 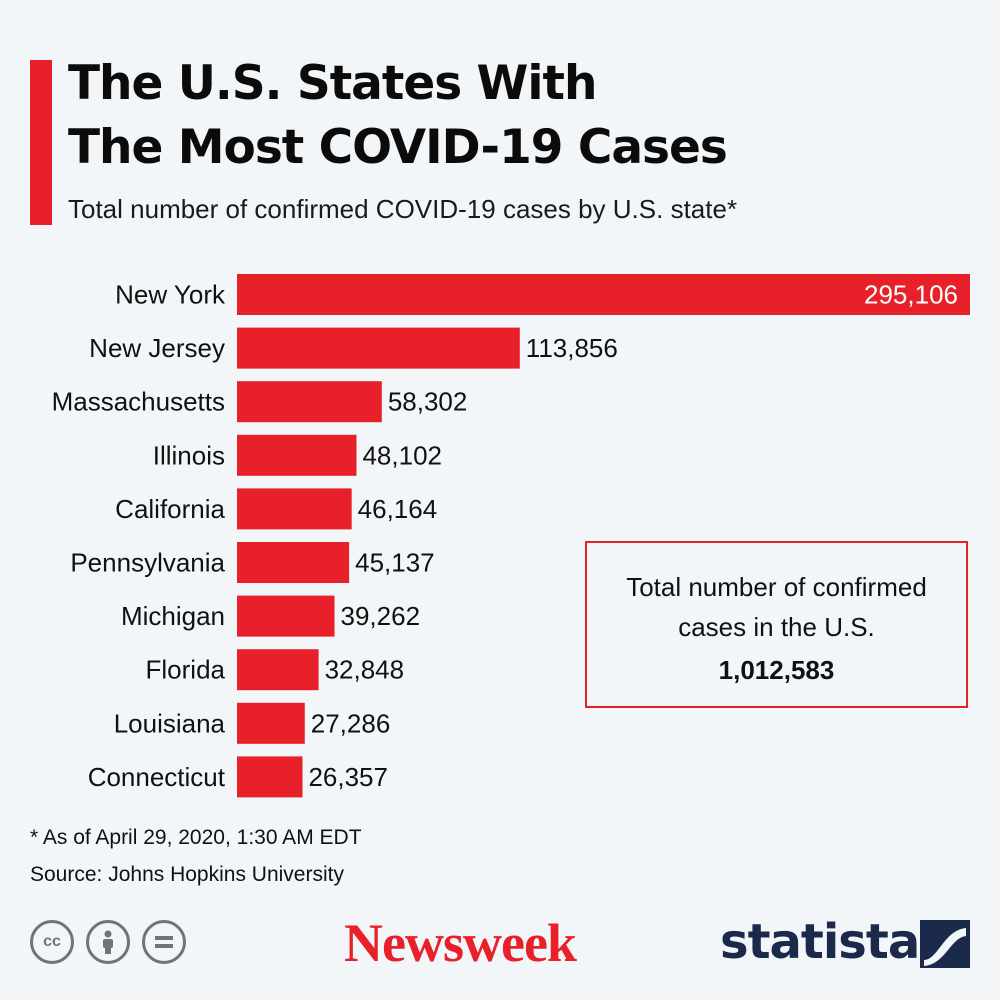 What do you see at coordinates (395, 563) in the screenshot?
I see `value-label: 45,137` at bounding box center [395, 563].